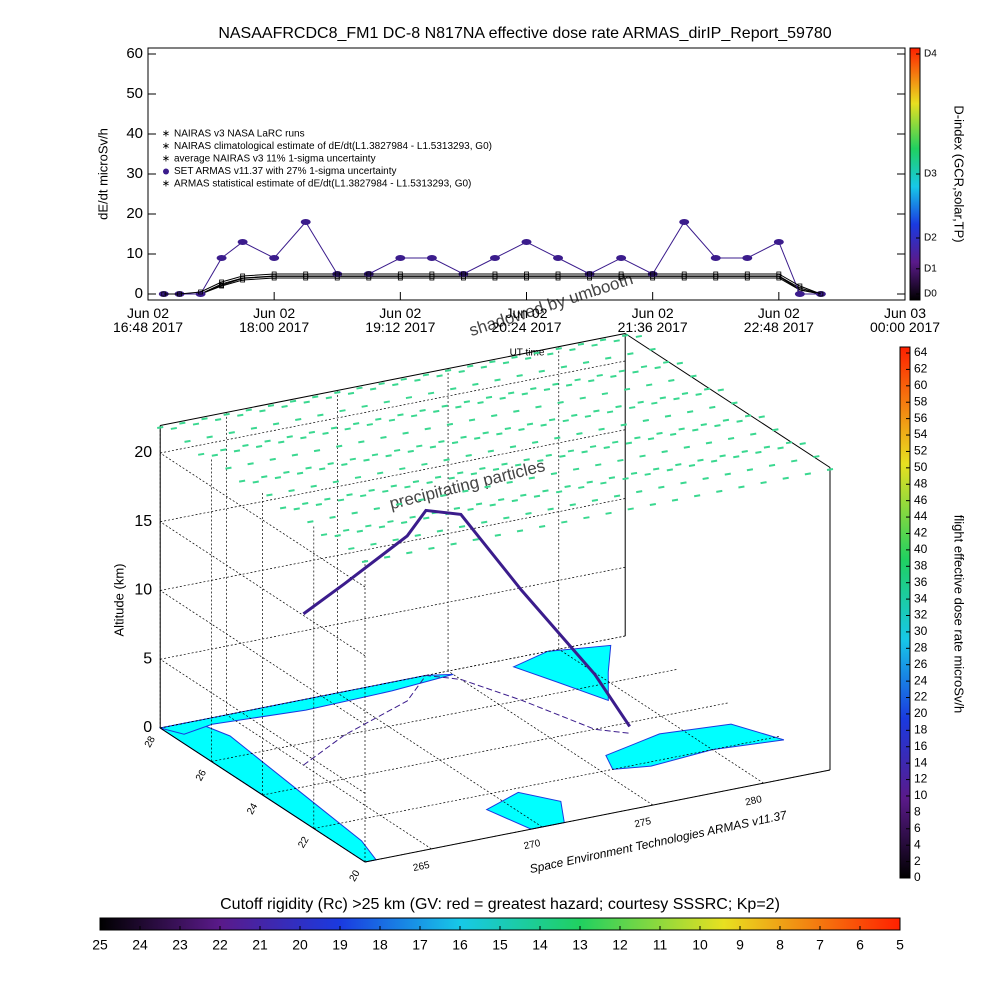  Describe the element at coordinates (921, 533) in the screenshot. I see `colorbar-tick-label: 42` at that location.